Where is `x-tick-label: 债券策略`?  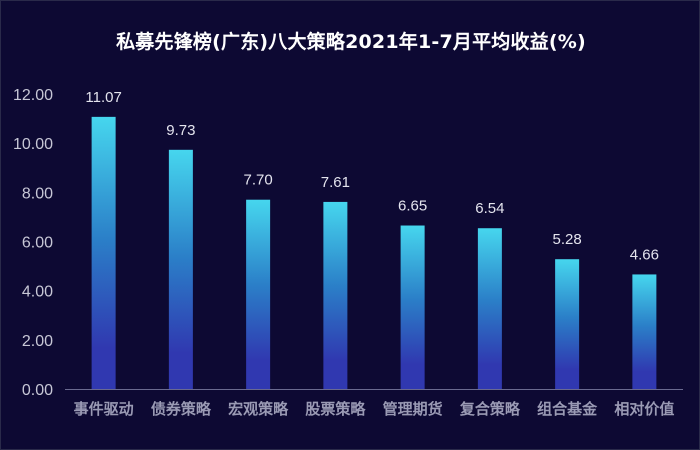 x-tick-label: 债券策略 is located at coordinates (181, 409).